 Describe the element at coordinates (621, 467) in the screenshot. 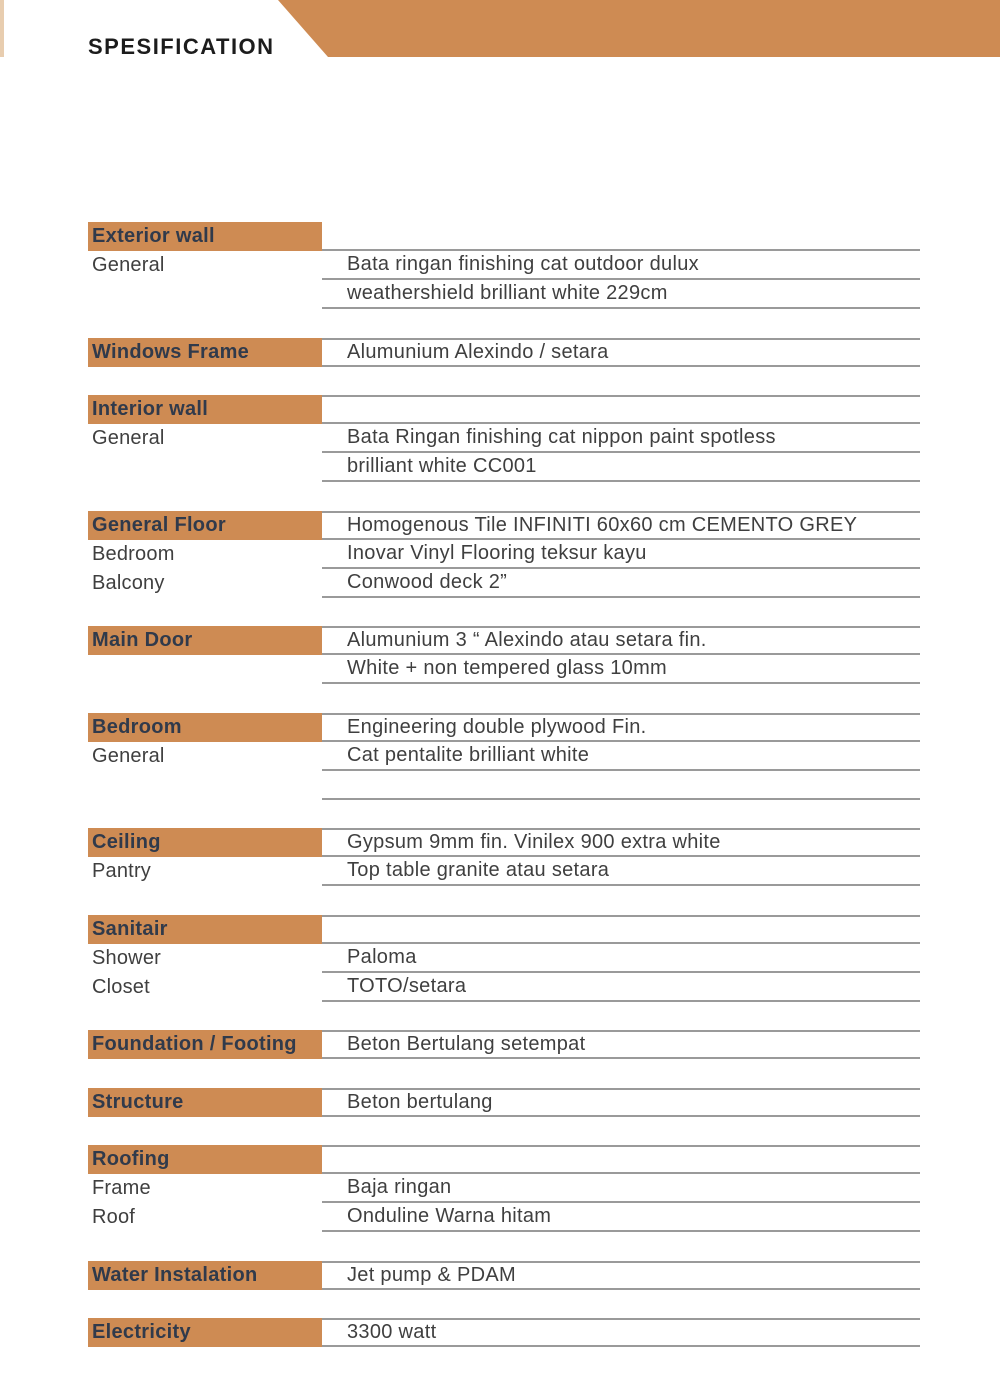

I see `row-value: brilliant white CC001` at that location.